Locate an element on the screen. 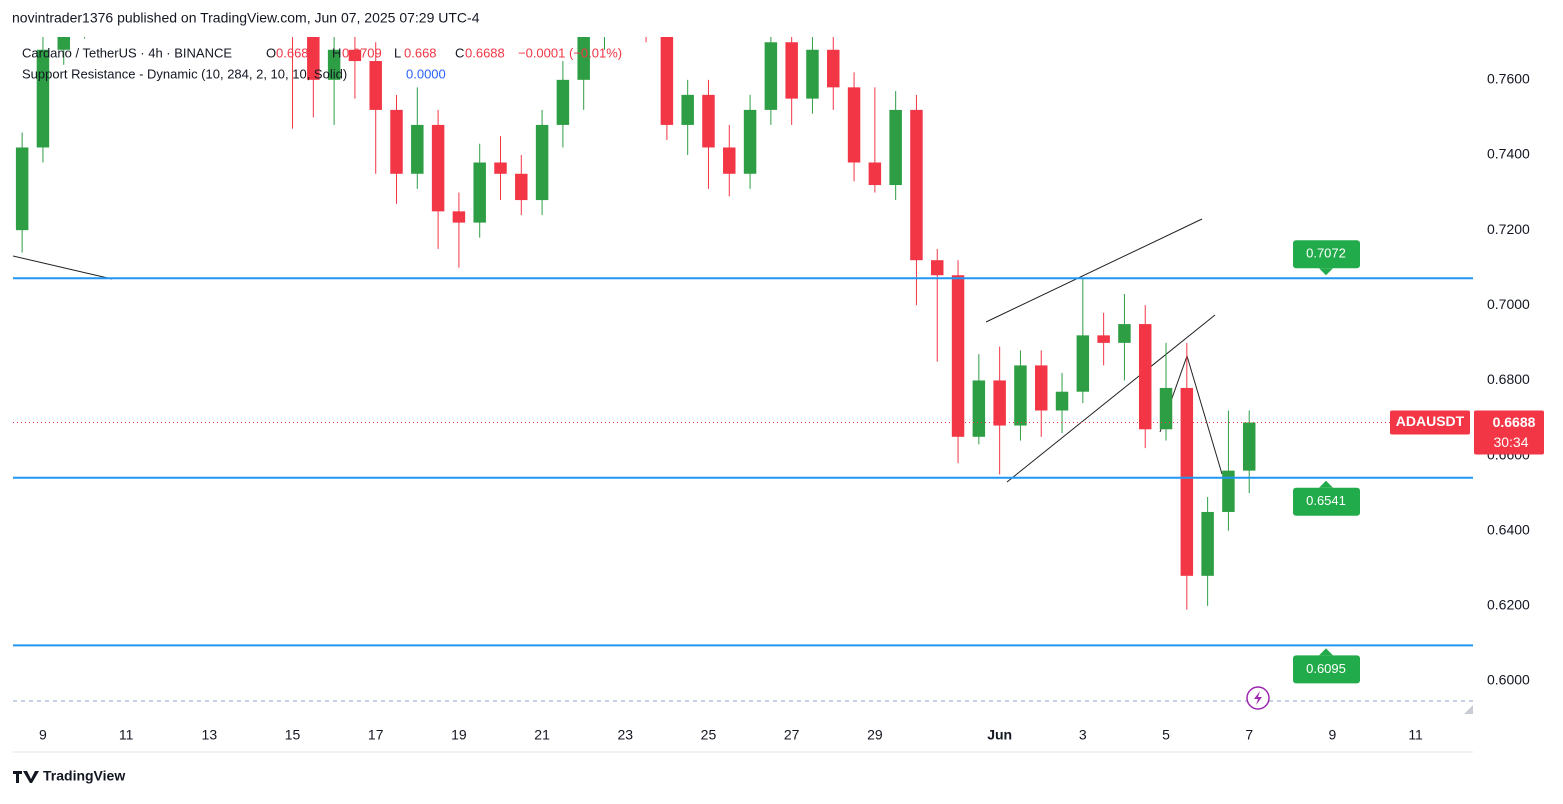 This screenshot has height=804, width=1563. y-tick-label: 0.7000 is located at coordinates (1508, 304).